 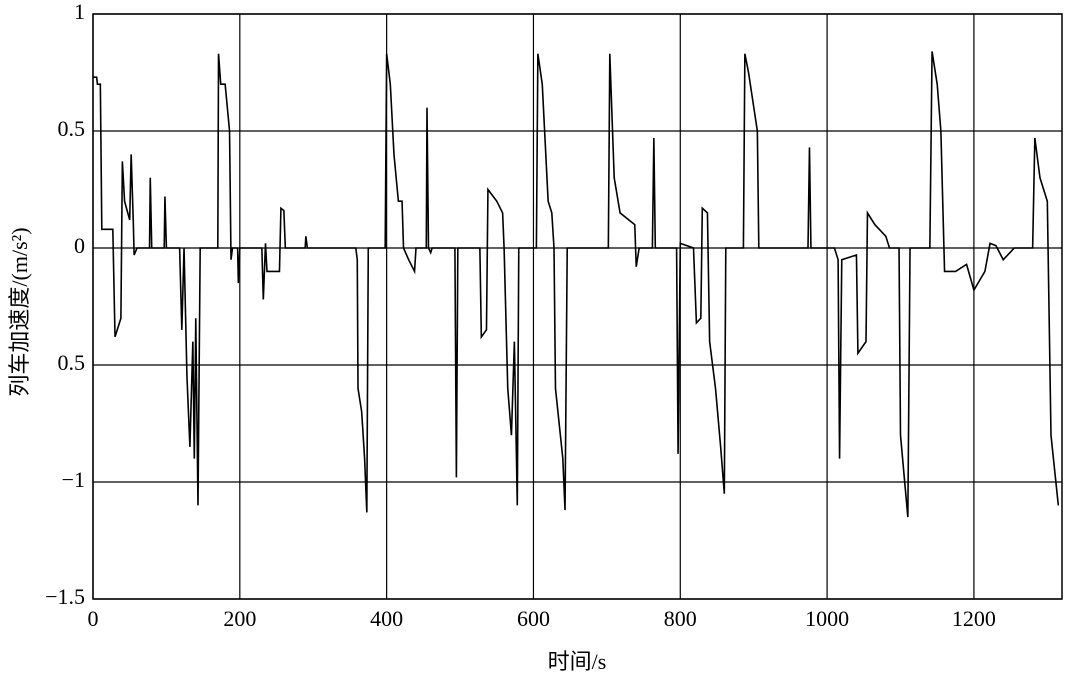 What do you see at coordinates (239, 618) in the screenshot?
I see `x-tick-label: 200` at bounding box center [239, 618].